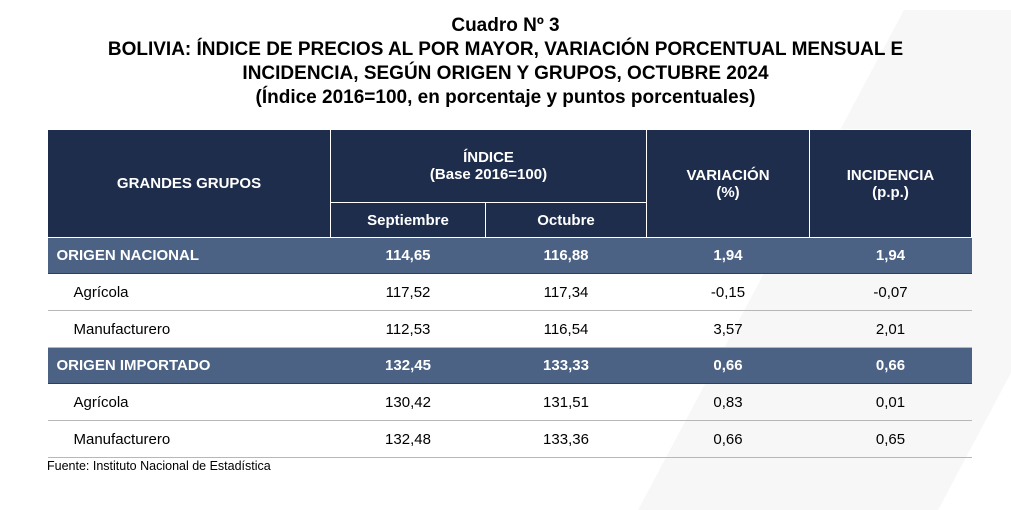 The width and height of the screenshot is (1011, 510). What do you see at coordinates (728, 255) in the screenshot?
I see `cell-variacion: 1,94` at bounding box center [728, 255].